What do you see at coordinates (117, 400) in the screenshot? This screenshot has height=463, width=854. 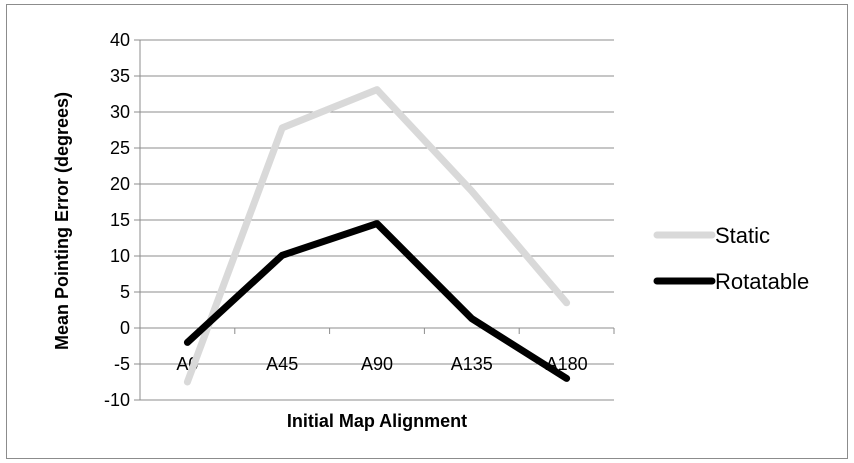 I see `y-tick-label: -10` at bounding box center [117, 400].